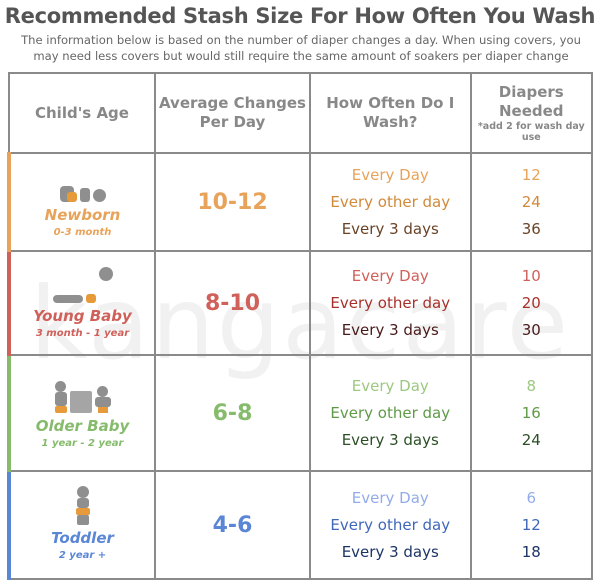 The height and width of the screenshot is (581, 600). Describe the element at coordinates (82, 232) in the screenshot. I see `age-range: 0-3 month` at that location.